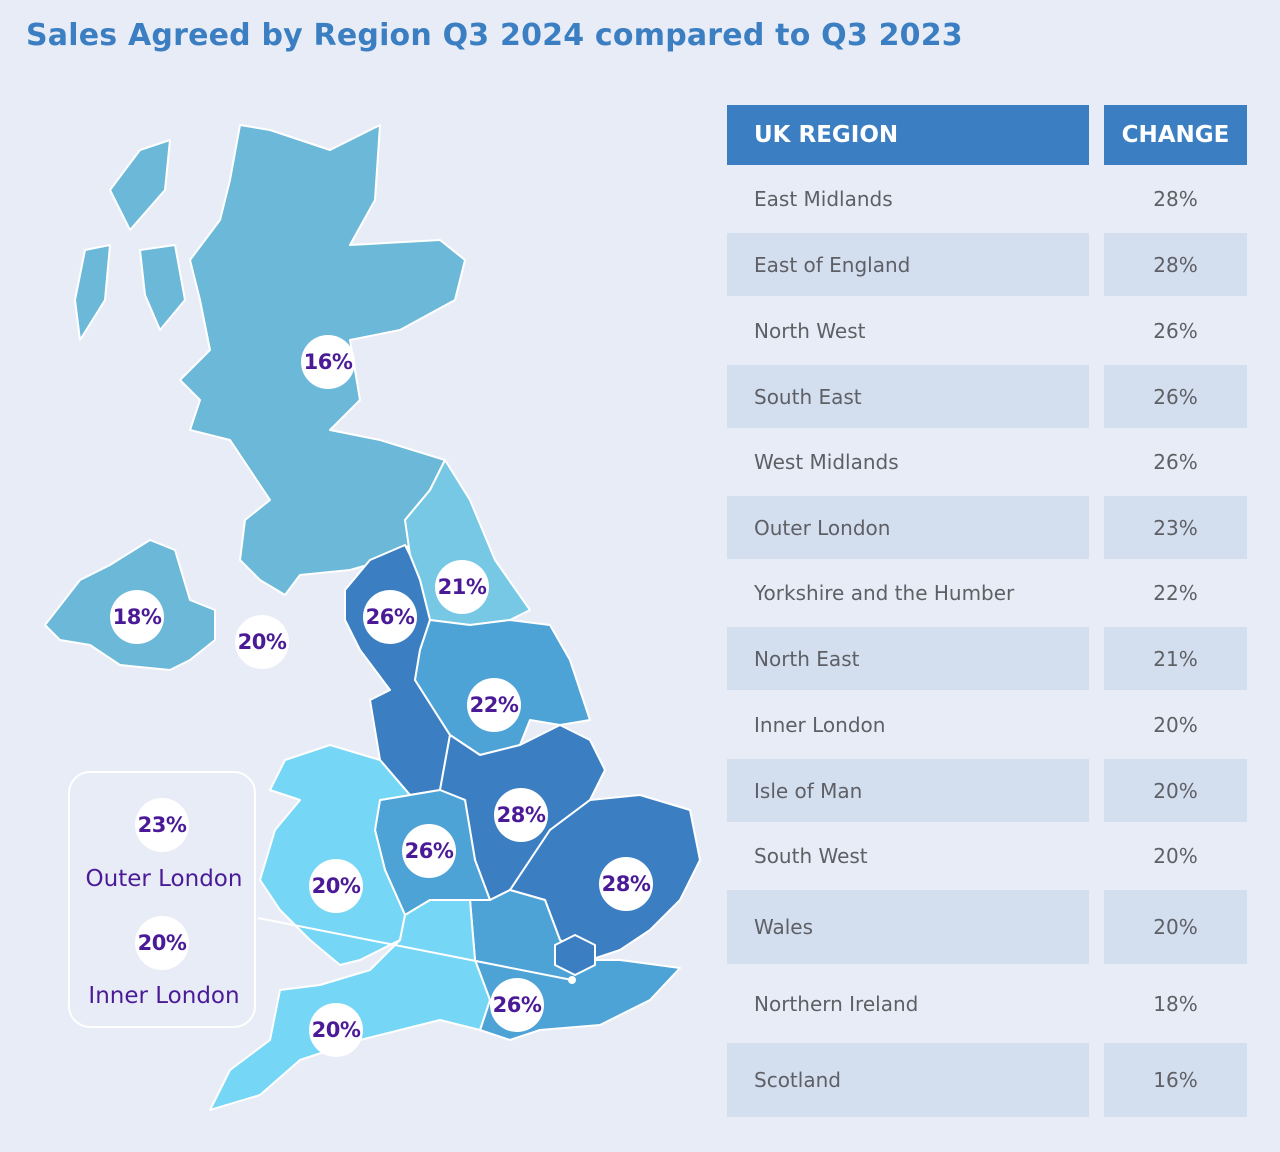 This screenshot has width=1280, height=1152. I want to click on region-name: Yorkshire and the Humber, so click(884, 593).